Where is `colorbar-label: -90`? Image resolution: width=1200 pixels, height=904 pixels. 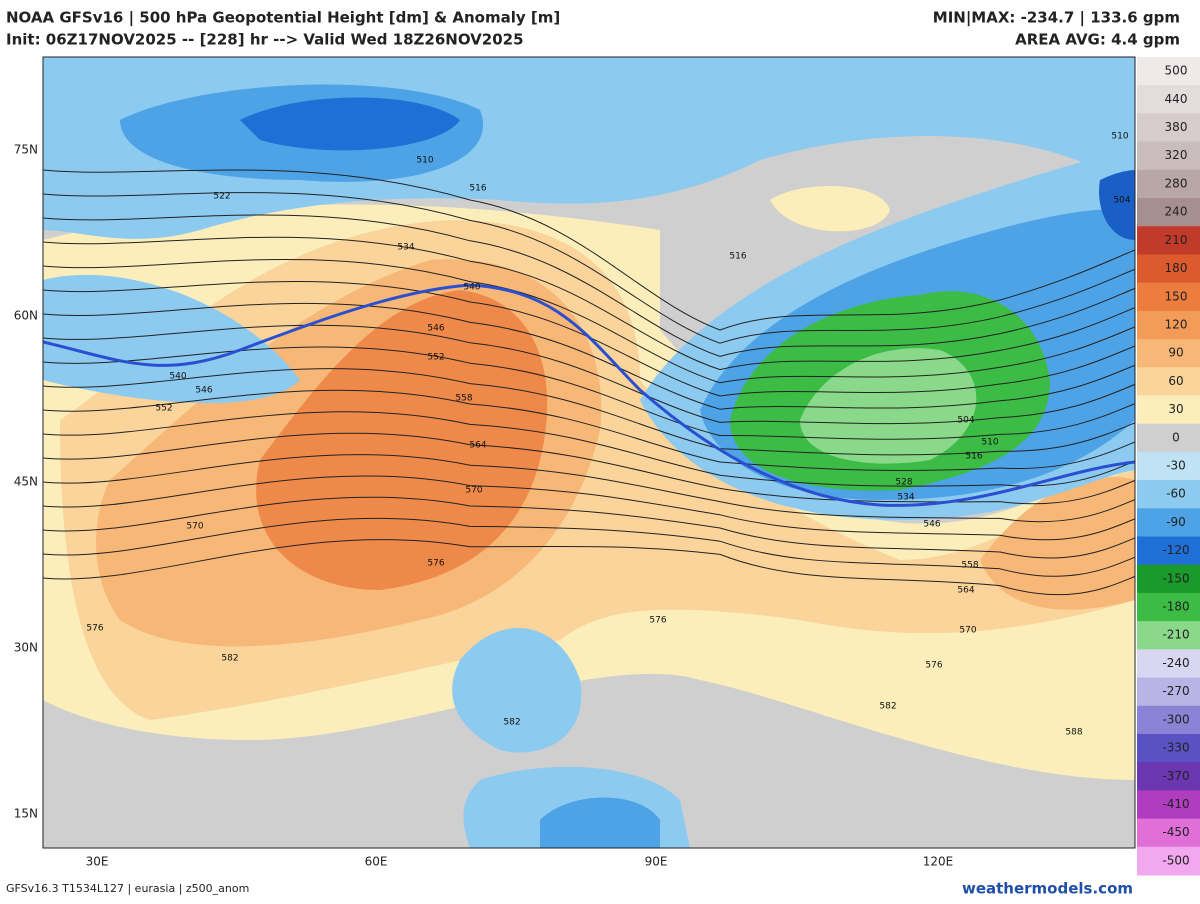 colorbar-label: -90 is located at coordinates (1176, 522).